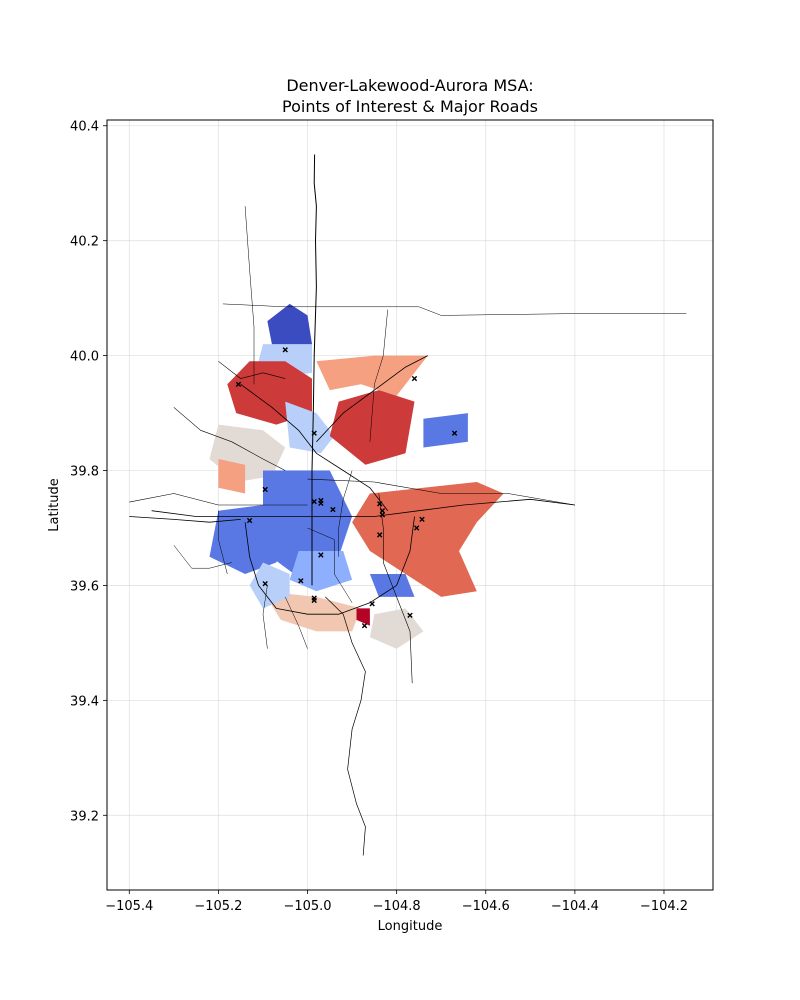 Image resolution: width=800 pixels, height=1000 pixels. I want to click on chart-title-line2: Points of Interest & Major Roads, so click(410, 106).